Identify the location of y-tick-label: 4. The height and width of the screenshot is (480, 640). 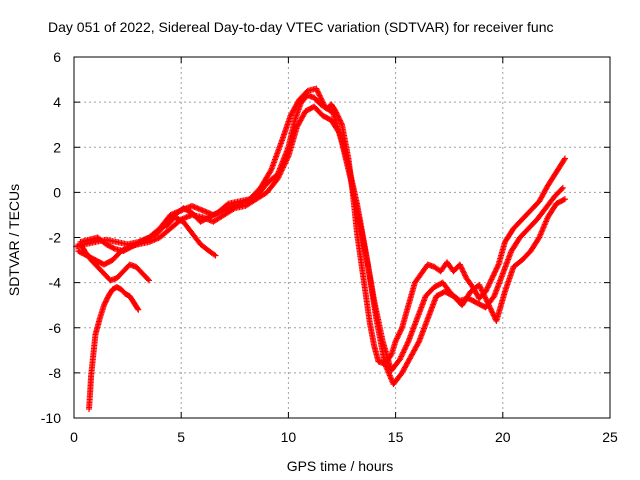
(57, 102).